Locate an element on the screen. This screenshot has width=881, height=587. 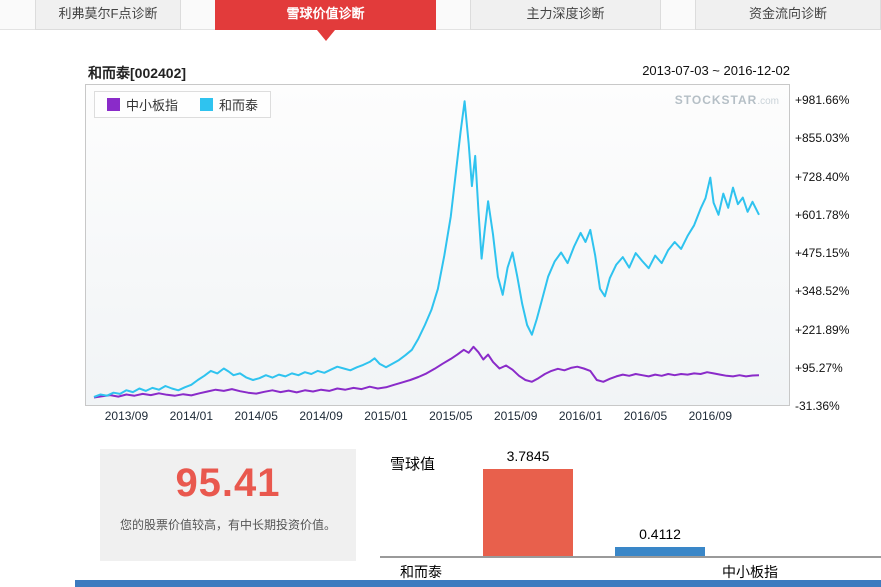
tab-livermore-f-point: 利弗莫尔F点诊断 is located at coordinates (108, 15).